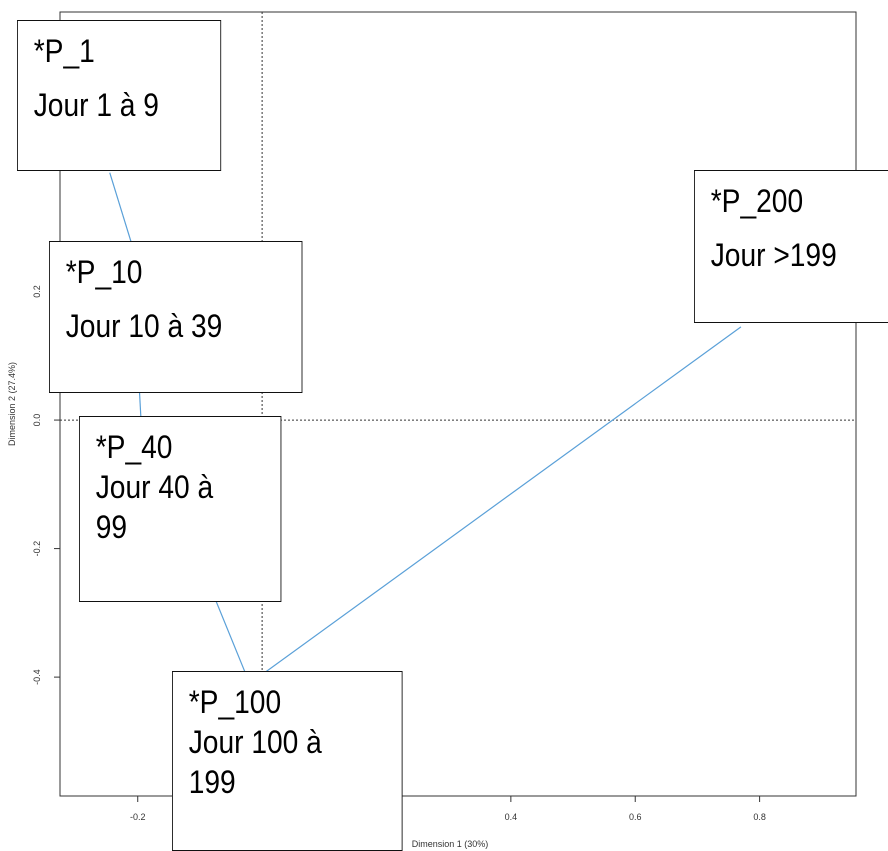  I want to click on point-label-box: *P_1 Jour 1 à 9, so click(119, 95).